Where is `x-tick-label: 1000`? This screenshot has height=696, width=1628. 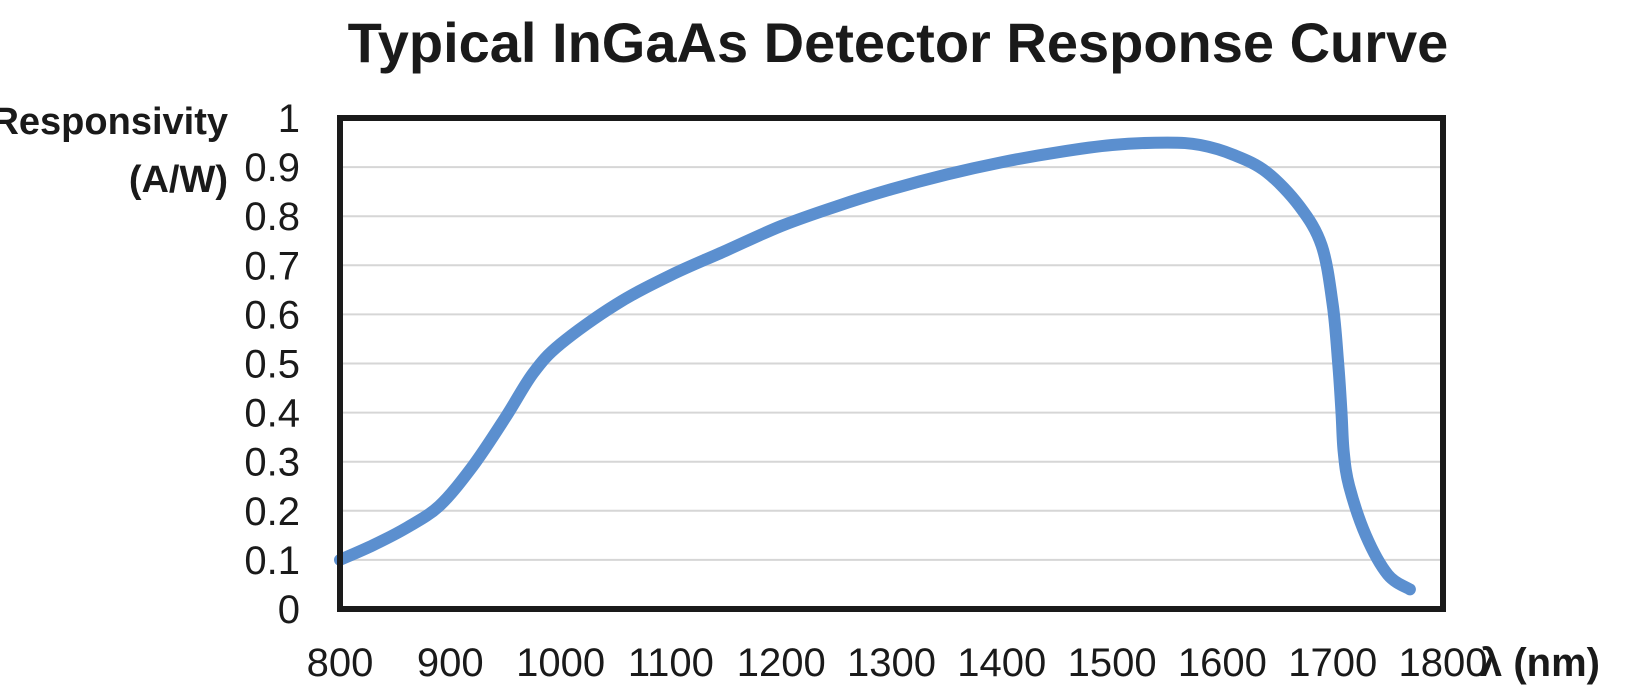
x-tick-label: 1000 is located at coordinates (560, 663).